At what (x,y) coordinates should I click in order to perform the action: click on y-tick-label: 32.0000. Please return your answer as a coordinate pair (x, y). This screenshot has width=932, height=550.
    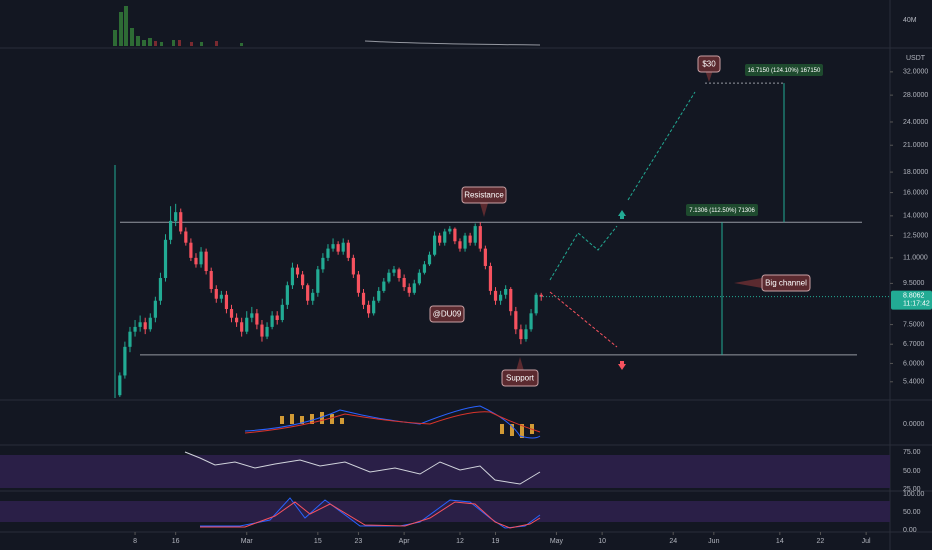
    Looking at the image, I should click on (915, 72).